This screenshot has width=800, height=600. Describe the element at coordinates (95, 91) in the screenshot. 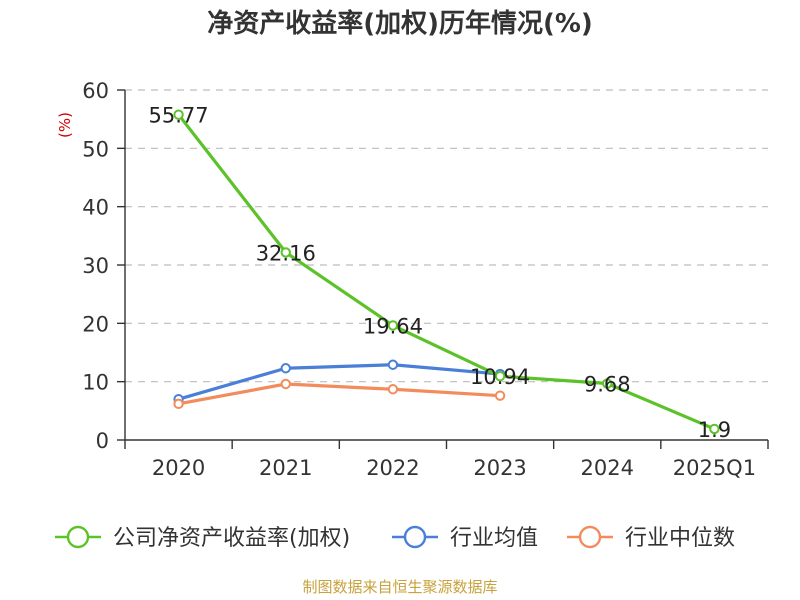

I see `y-tick-label: 60` at that location.